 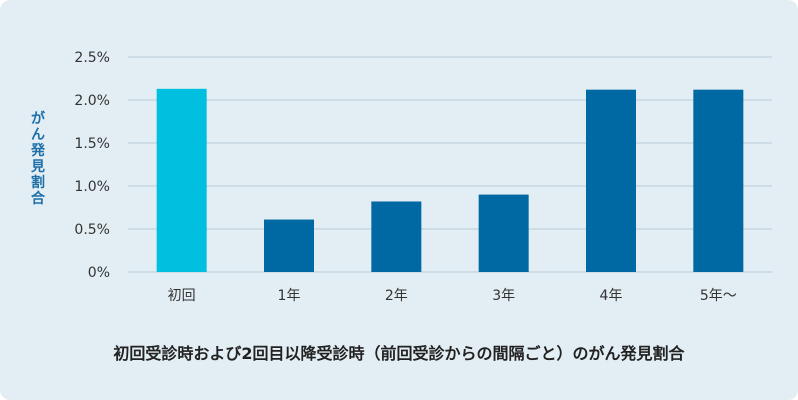 I want to click on x-tick-label: 初回, so click(x=182, y=295).